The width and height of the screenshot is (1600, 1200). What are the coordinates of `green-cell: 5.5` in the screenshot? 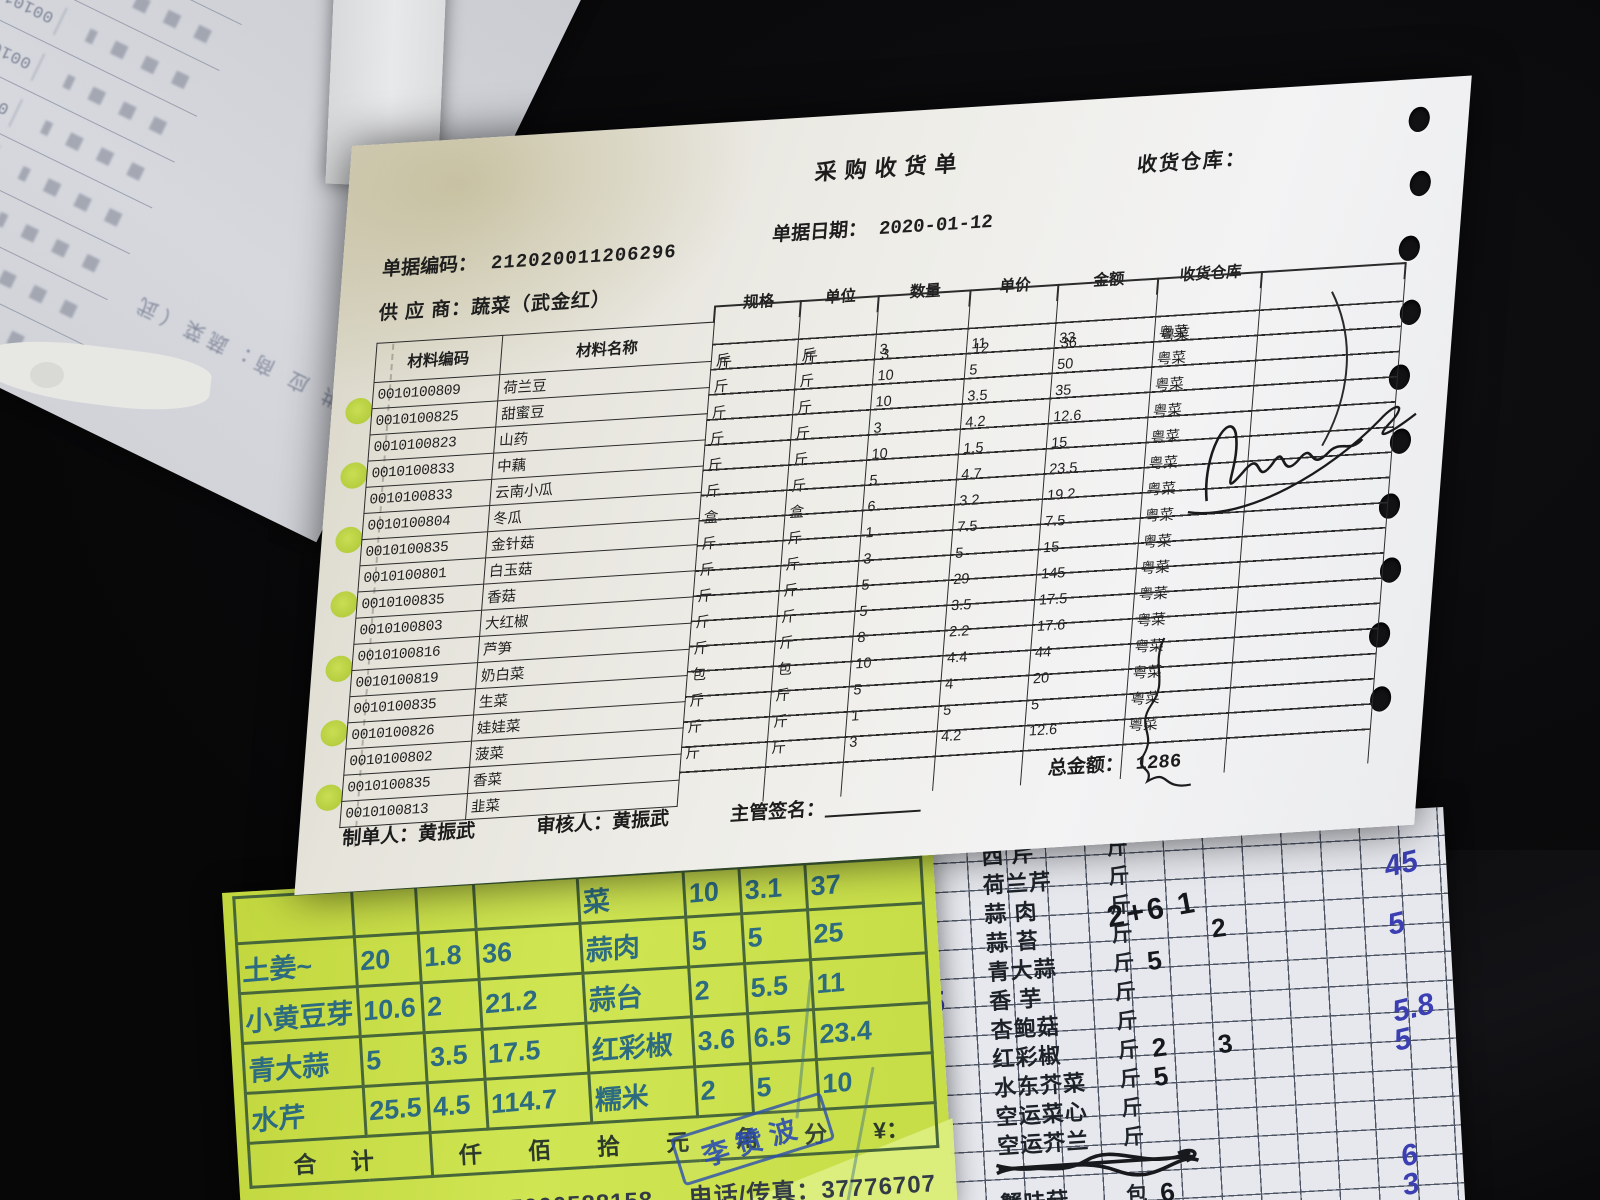 It's located at (779, 986).